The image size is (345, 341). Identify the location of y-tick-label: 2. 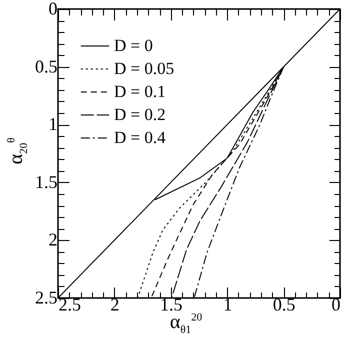
(53, 240).